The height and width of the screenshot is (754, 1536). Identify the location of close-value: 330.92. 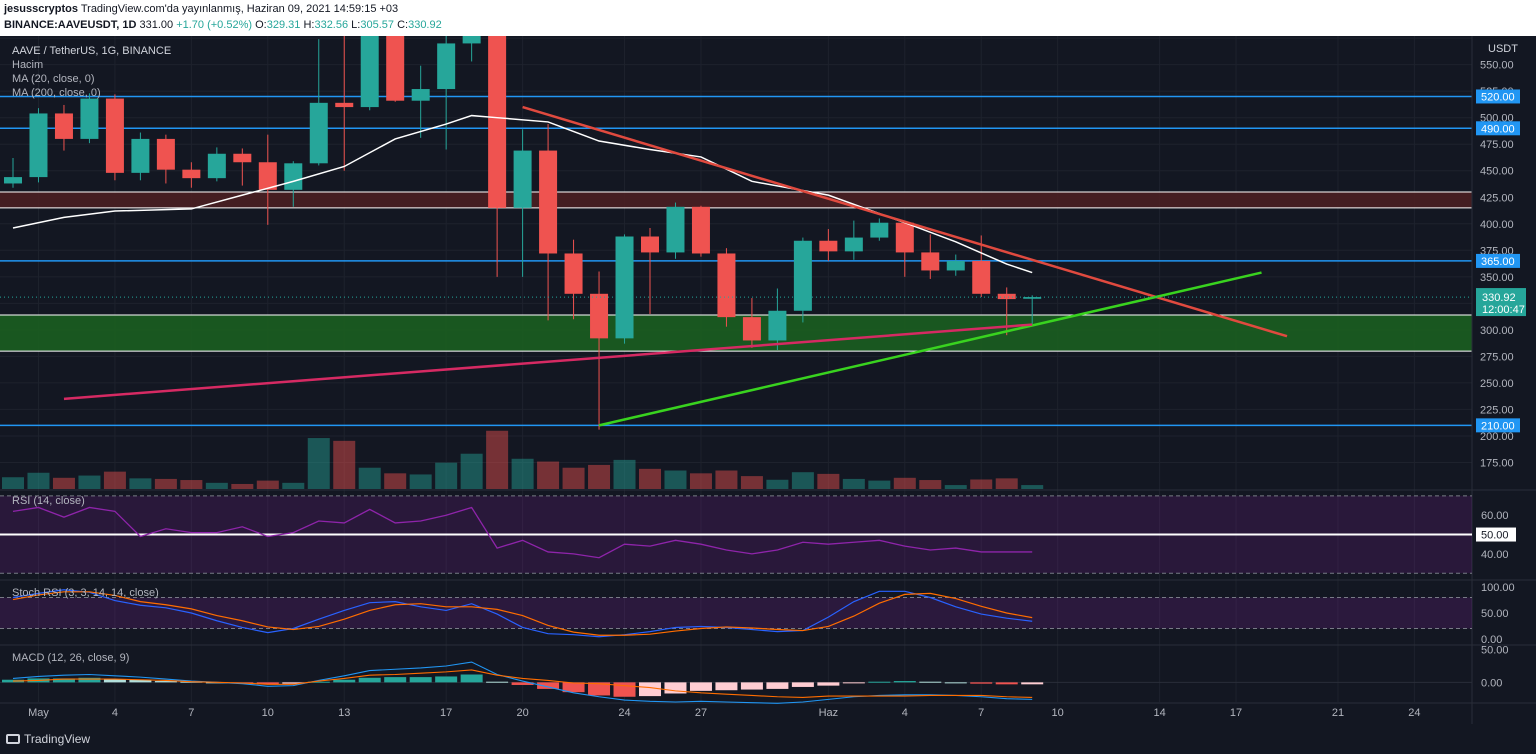
(425, 25).